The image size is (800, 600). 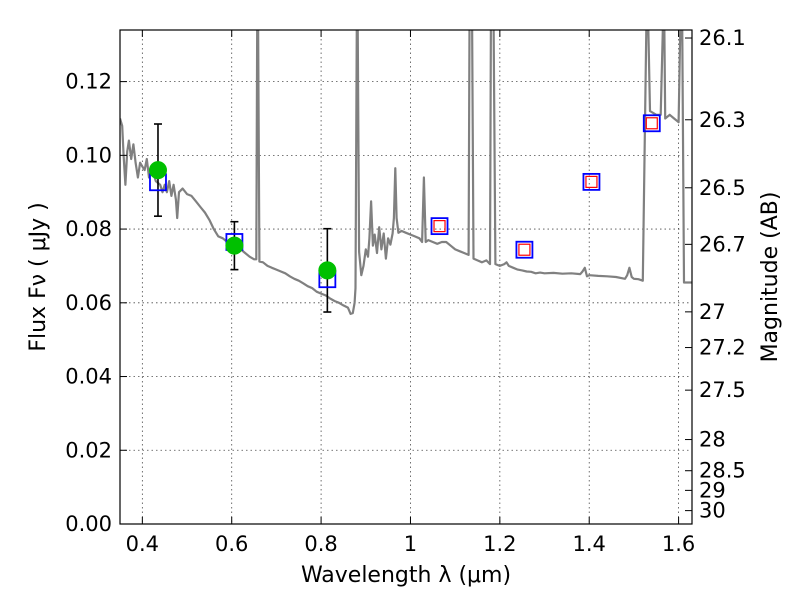 What do you see at coordinates (231, 544) in the screenshot?
I see `x-tick-label: 0.6` at bounding box center [231, 544].